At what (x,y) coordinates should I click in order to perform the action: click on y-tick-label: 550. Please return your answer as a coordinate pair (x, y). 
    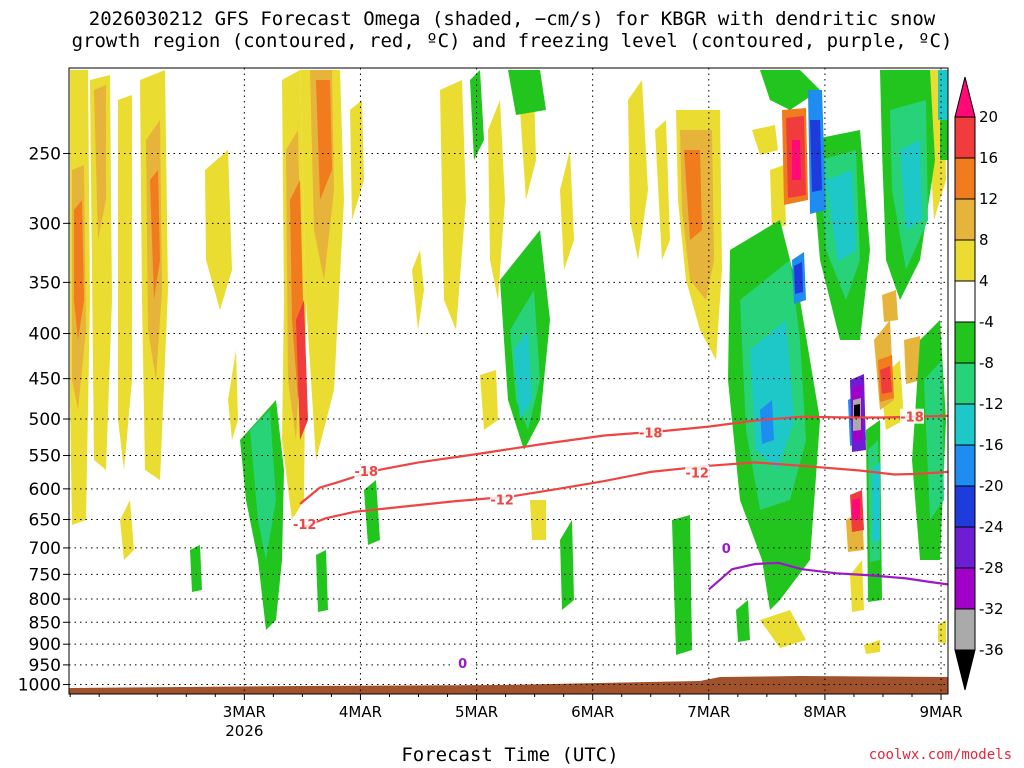
    Looking at the image, I should click on (45, 457).